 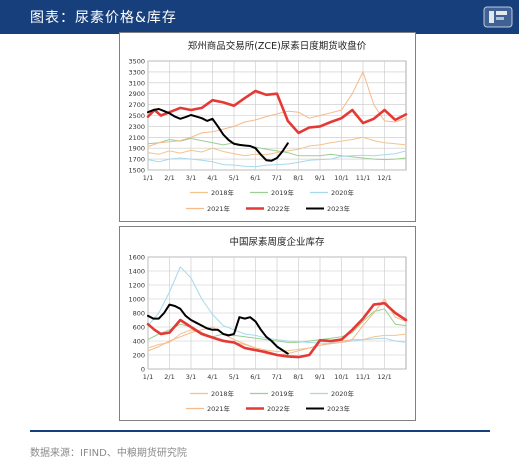 What do you see at coordinates (277, 46) in the screenshot?
I see `chart-title: 郑州商品交易所(ZCE)尿素日度期货收盘价` at bounding box center [277, 46].